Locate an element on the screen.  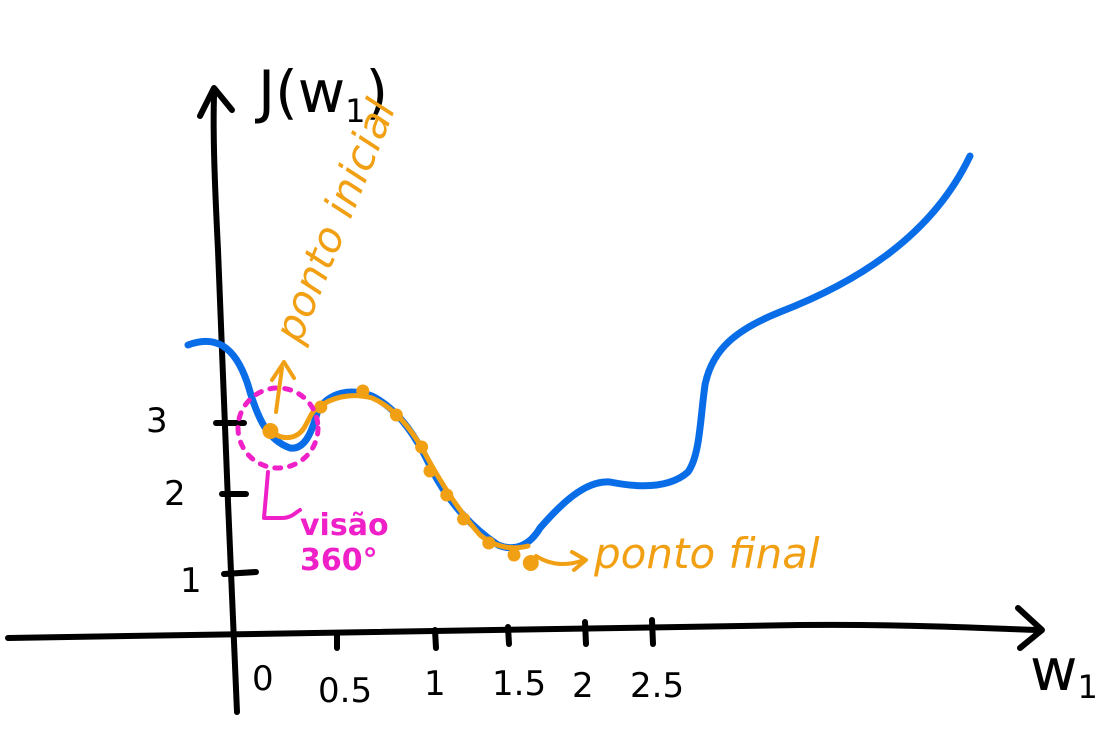
y-axis-label-close: ) is located at coordinates (377, 92).